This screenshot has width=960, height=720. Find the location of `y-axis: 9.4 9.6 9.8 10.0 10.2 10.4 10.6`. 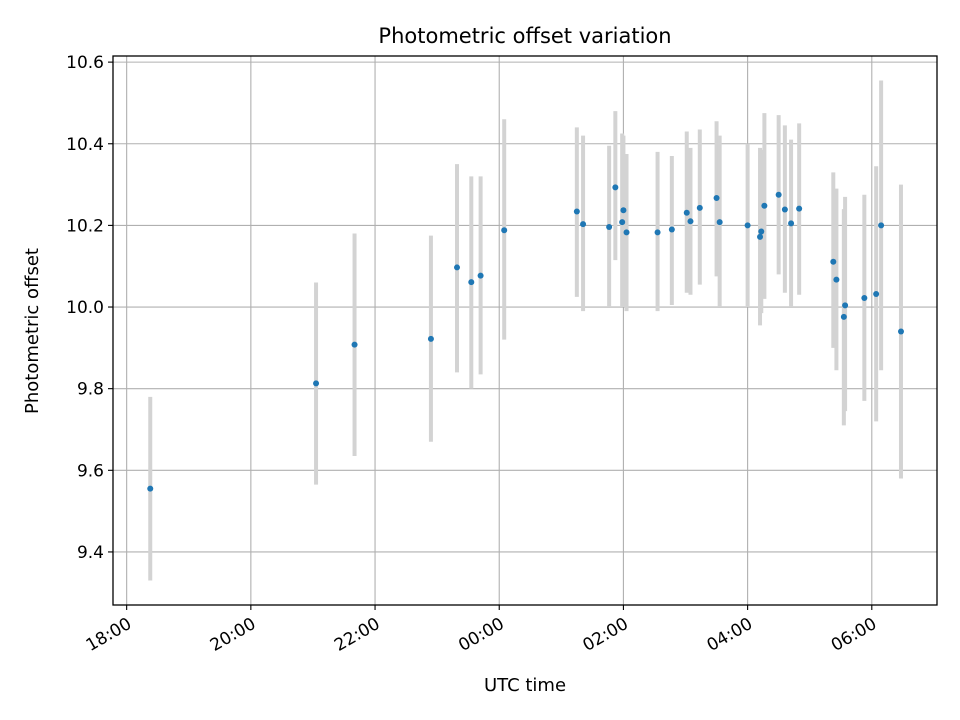

y-axis: 9.4 9.6 9.8 10.0 10.2 10.4 10.6 is located at coordinates (89, 308).